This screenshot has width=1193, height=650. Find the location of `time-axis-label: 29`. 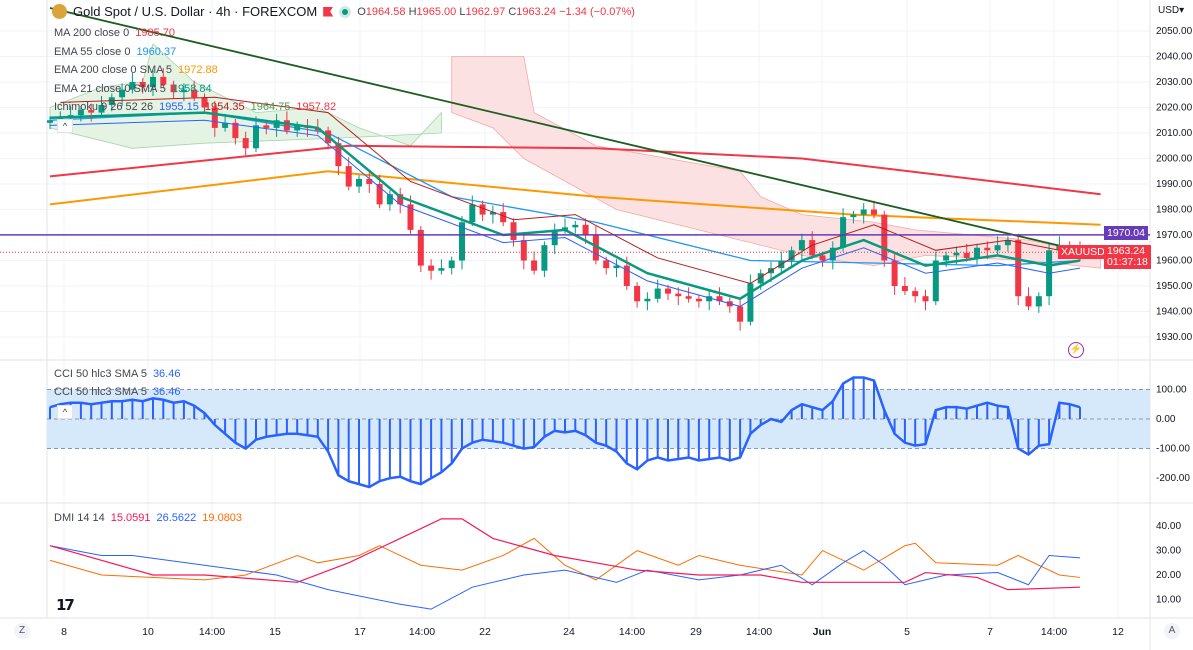

time-axis-label: 29 is located at coordinates (696, 632).